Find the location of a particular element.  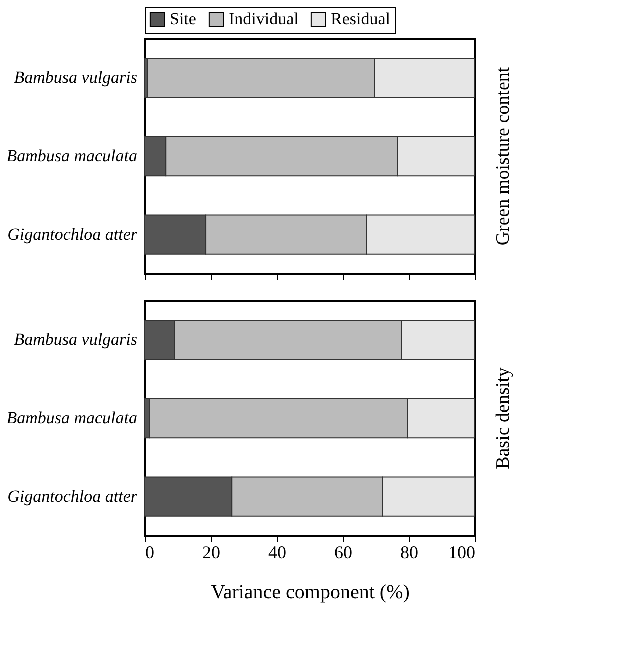

y2-axis-title: Basic density is located at coordinates (503, 418).